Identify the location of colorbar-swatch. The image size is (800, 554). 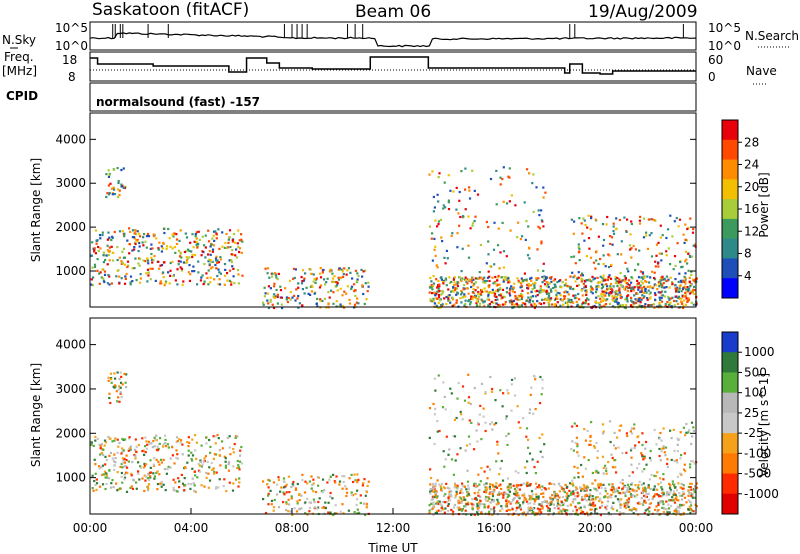
(730, 189).